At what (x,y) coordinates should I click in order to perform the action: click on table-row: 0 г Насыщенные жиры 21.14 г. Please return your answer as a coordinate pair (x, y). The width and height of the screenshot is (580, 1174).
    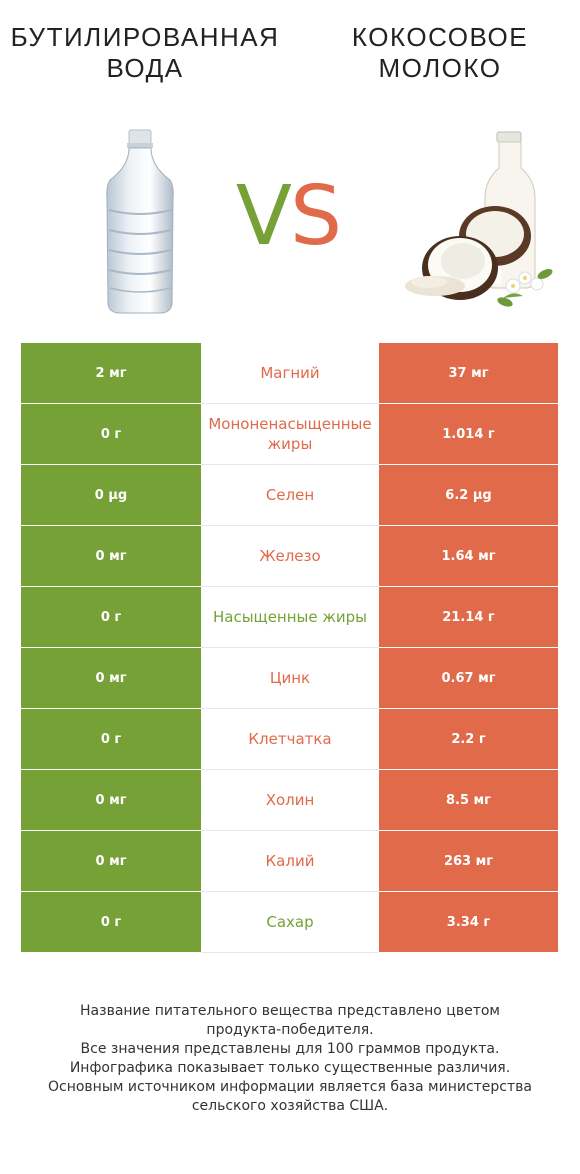
    Looking at the image, I should click on (289, 617).